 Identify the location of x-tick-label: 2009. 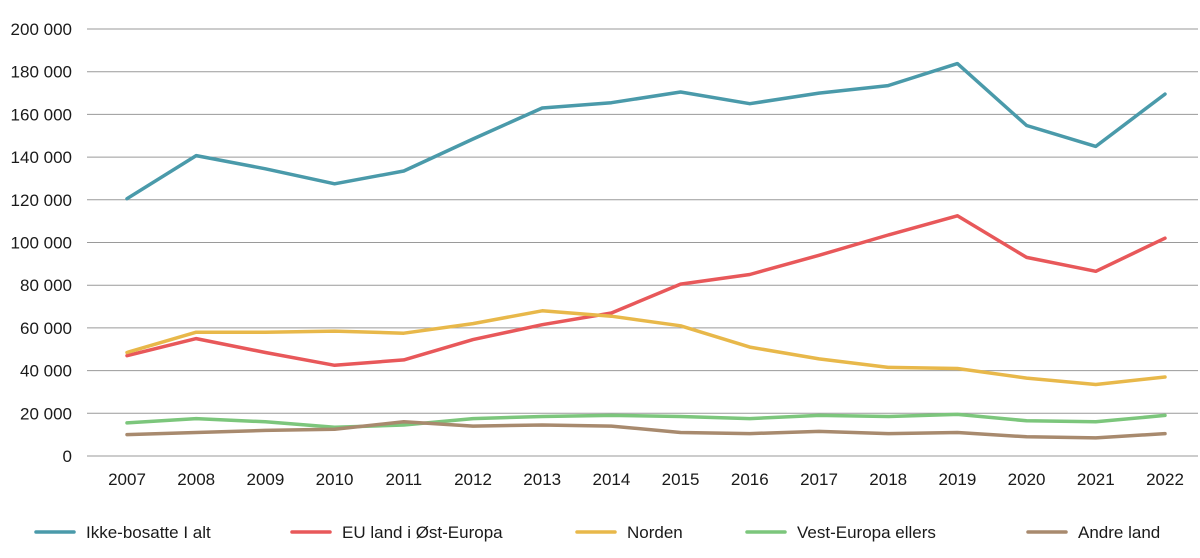
(265, 479).